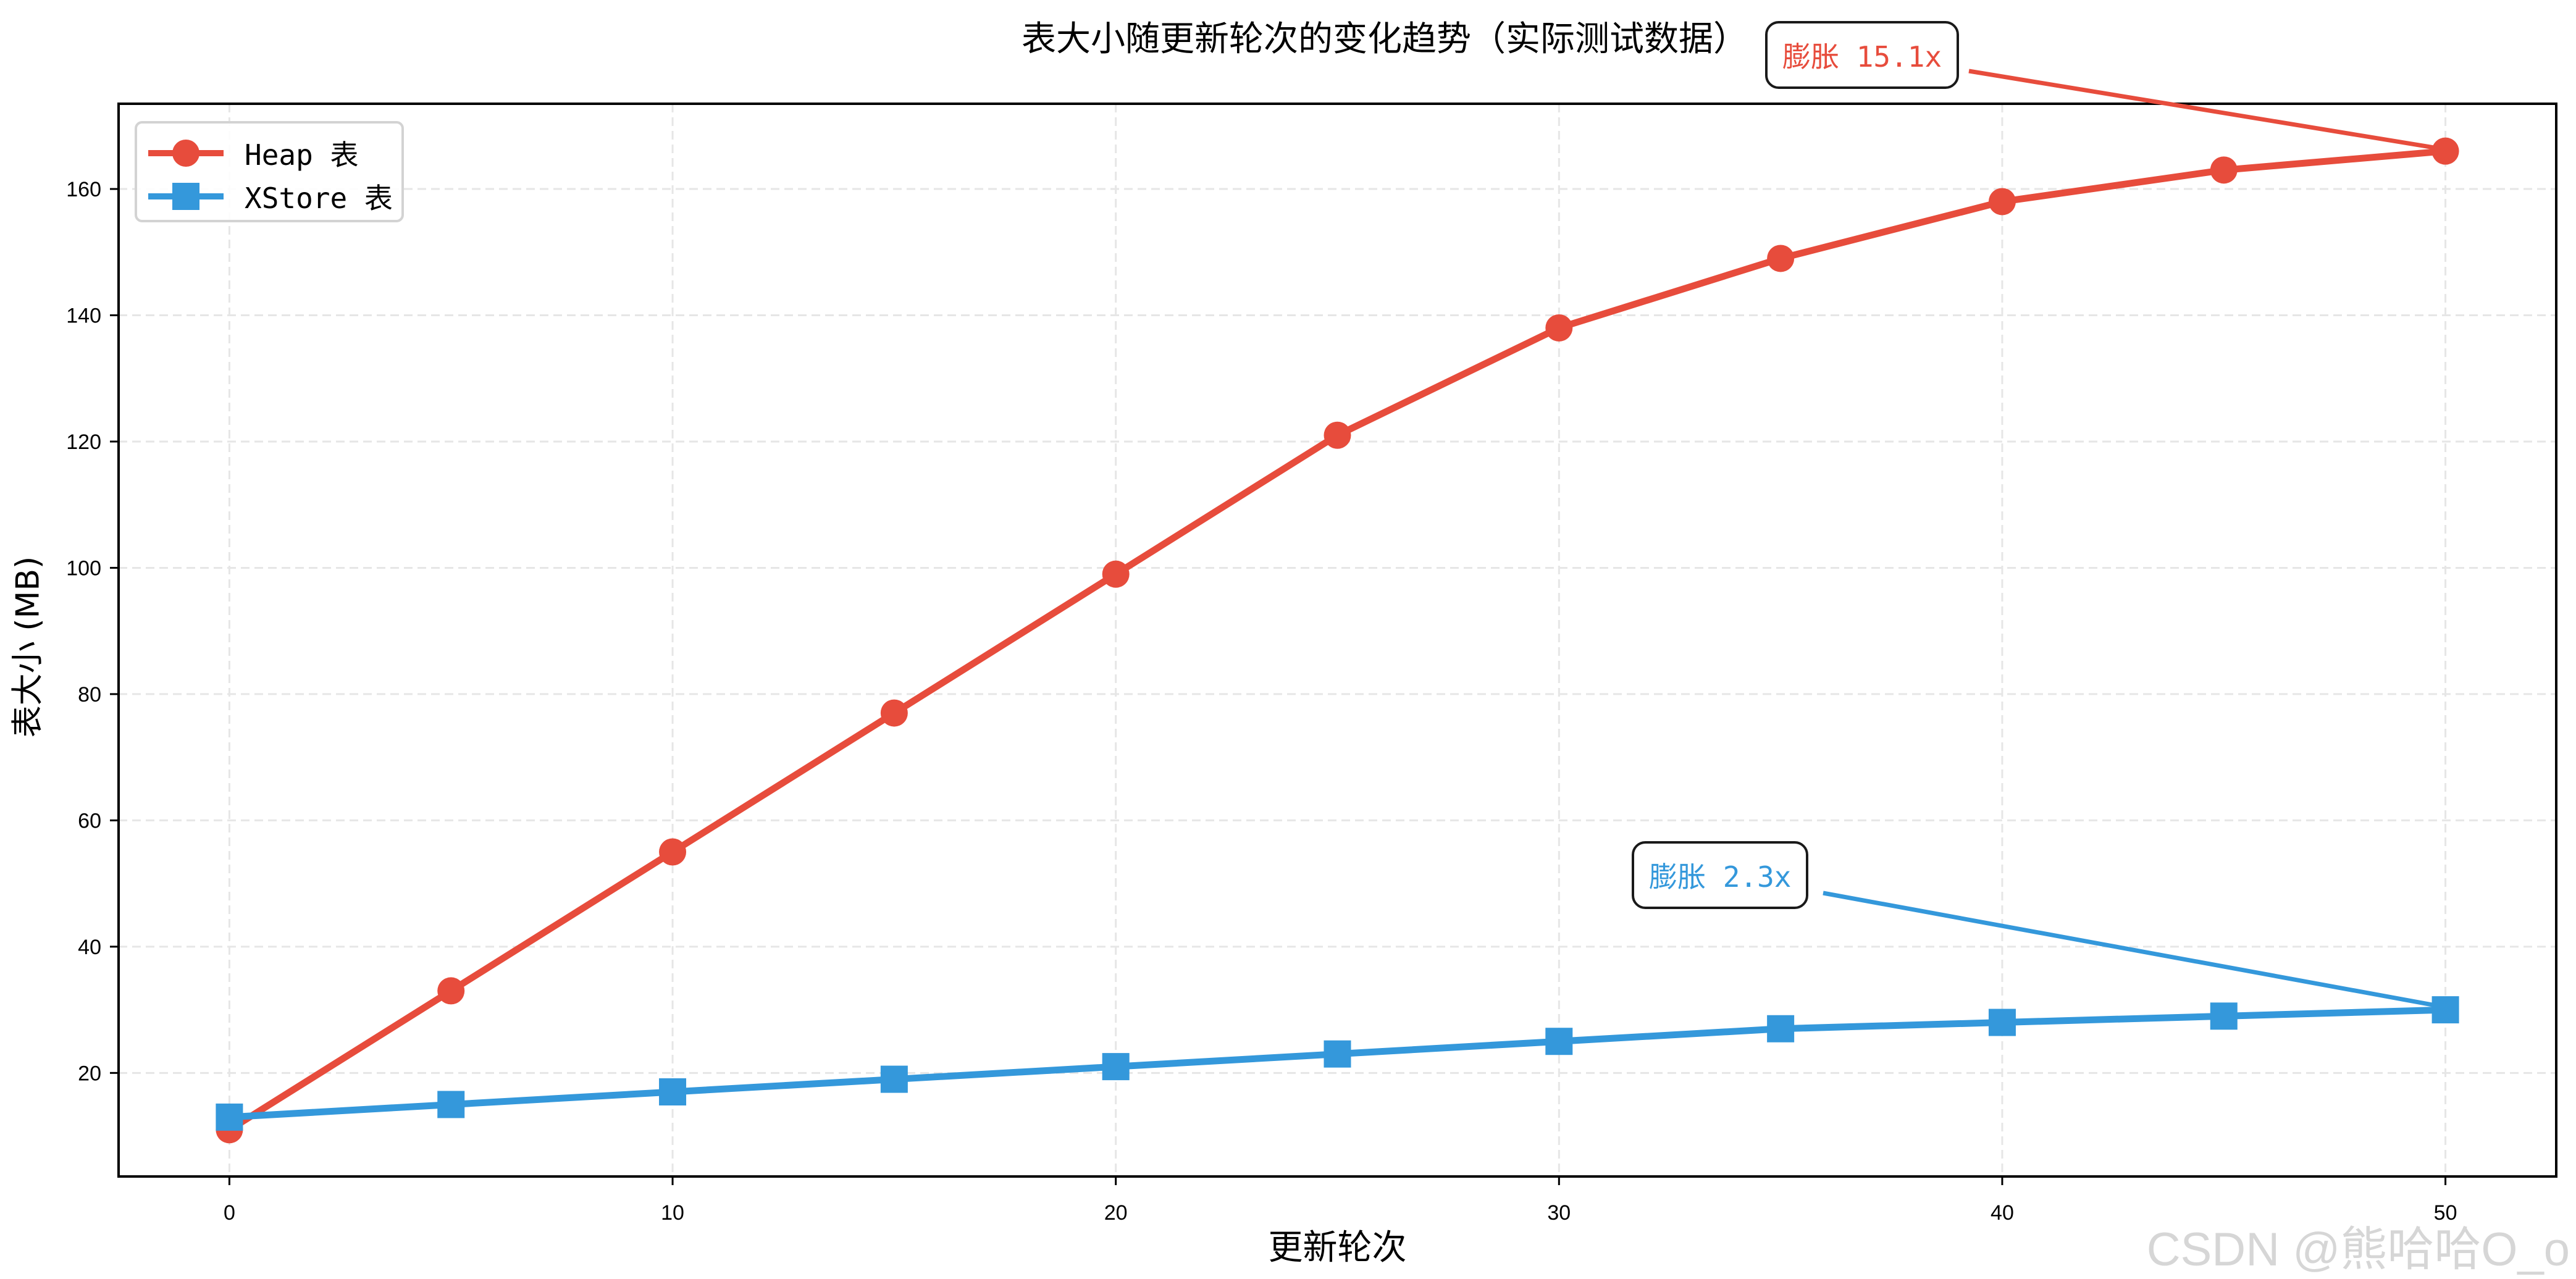  I want to click on chart-title: 表大小随更新轮次的变化趋势（实际测试数据）, so click(1385, 39).